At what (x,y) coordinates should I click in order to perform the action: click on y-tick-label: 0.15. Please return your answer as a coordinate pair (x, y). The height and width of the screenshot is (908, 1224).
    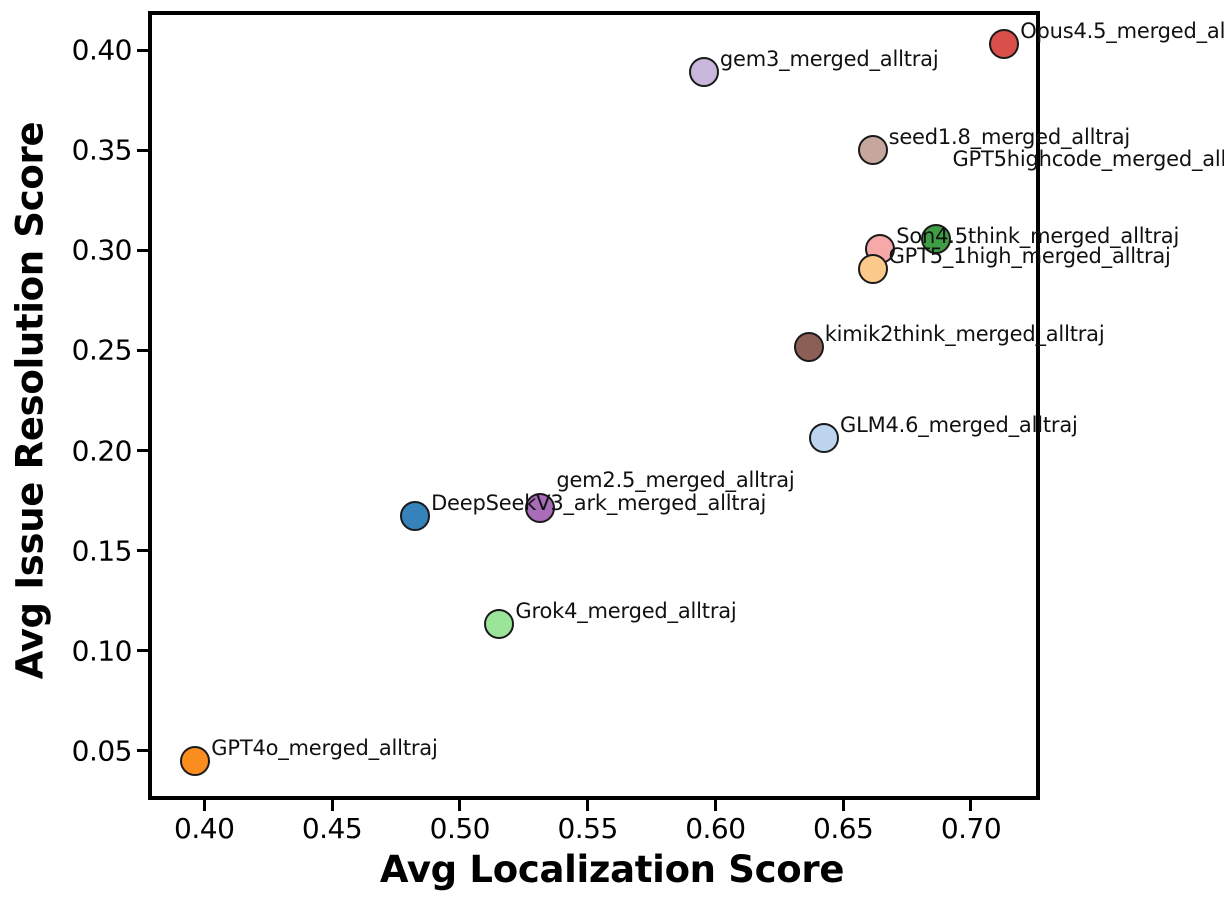
    Looking at the image, I should click on (102, 551).